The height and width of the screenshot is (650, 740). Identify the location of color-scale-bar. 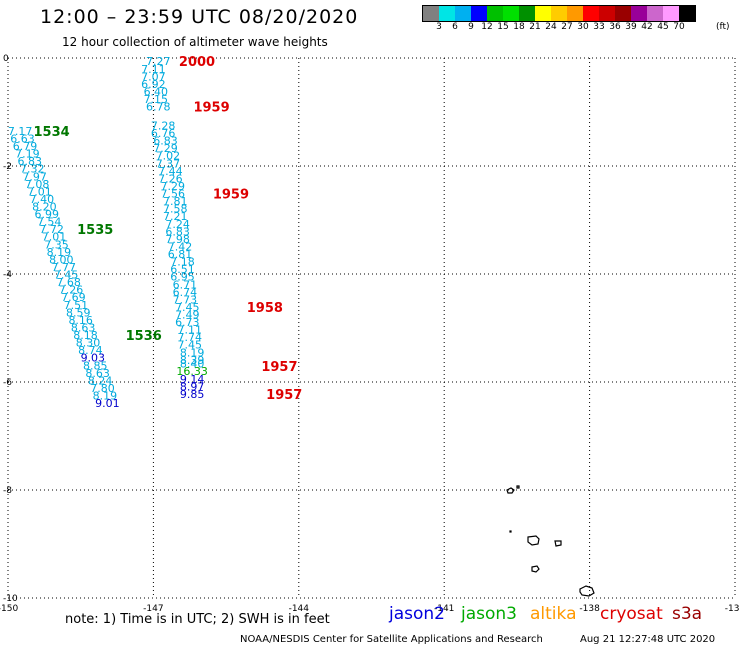
(559, 13).